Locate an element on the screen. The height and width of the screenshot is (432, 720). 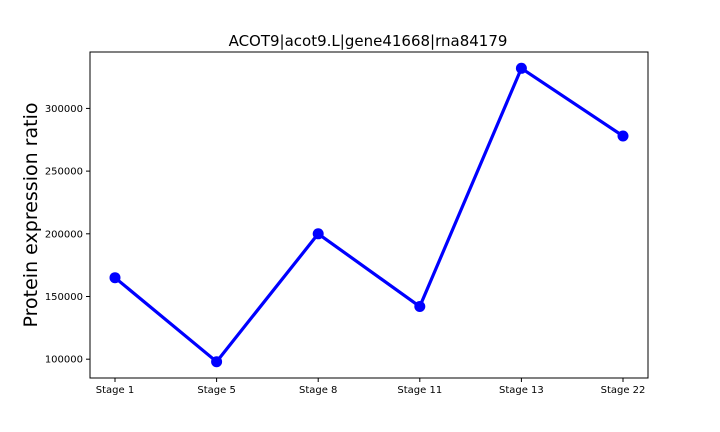
y-tick-label: 300000 is located at coordinates (64, 109).